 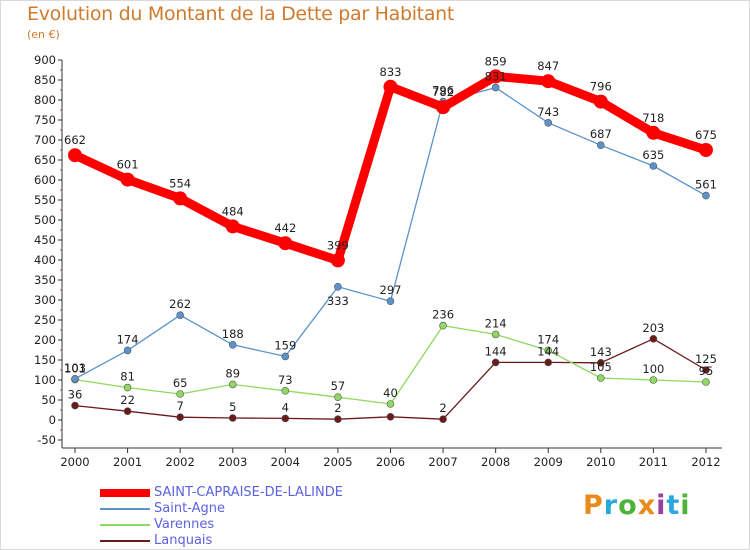 I want to click on data-label: 561, so click(x=706, y=185).